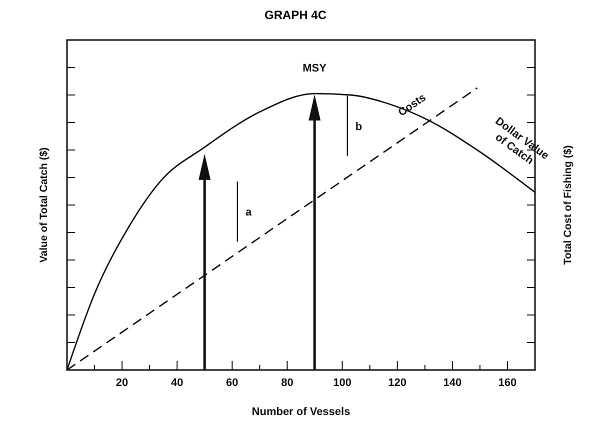 The width and height of the screenshot is (591, 427). What do you see at coordinates (248, 212) in the screenshot?
I see `annotation: a` at bounding box center [248, 212].